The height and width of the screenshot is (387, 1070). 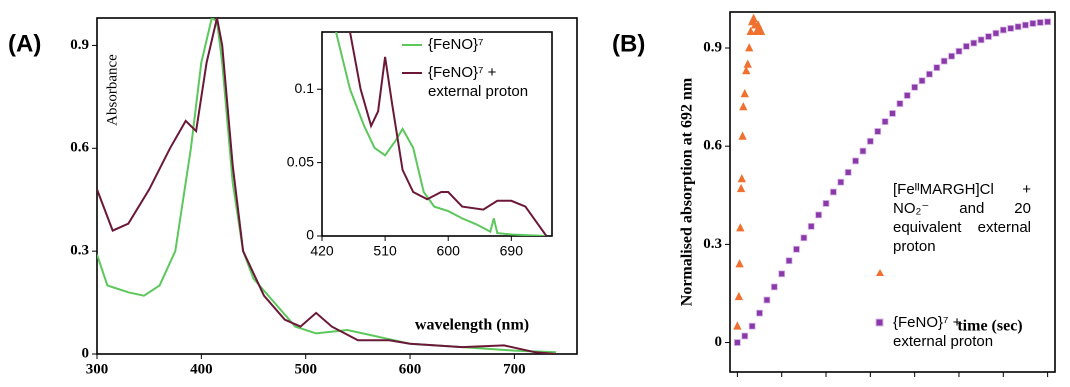 What do you see at coordinates (305, 88) in the screenshot?
I see `y-tick-label: 0.1` at bounding box center [305, 88].